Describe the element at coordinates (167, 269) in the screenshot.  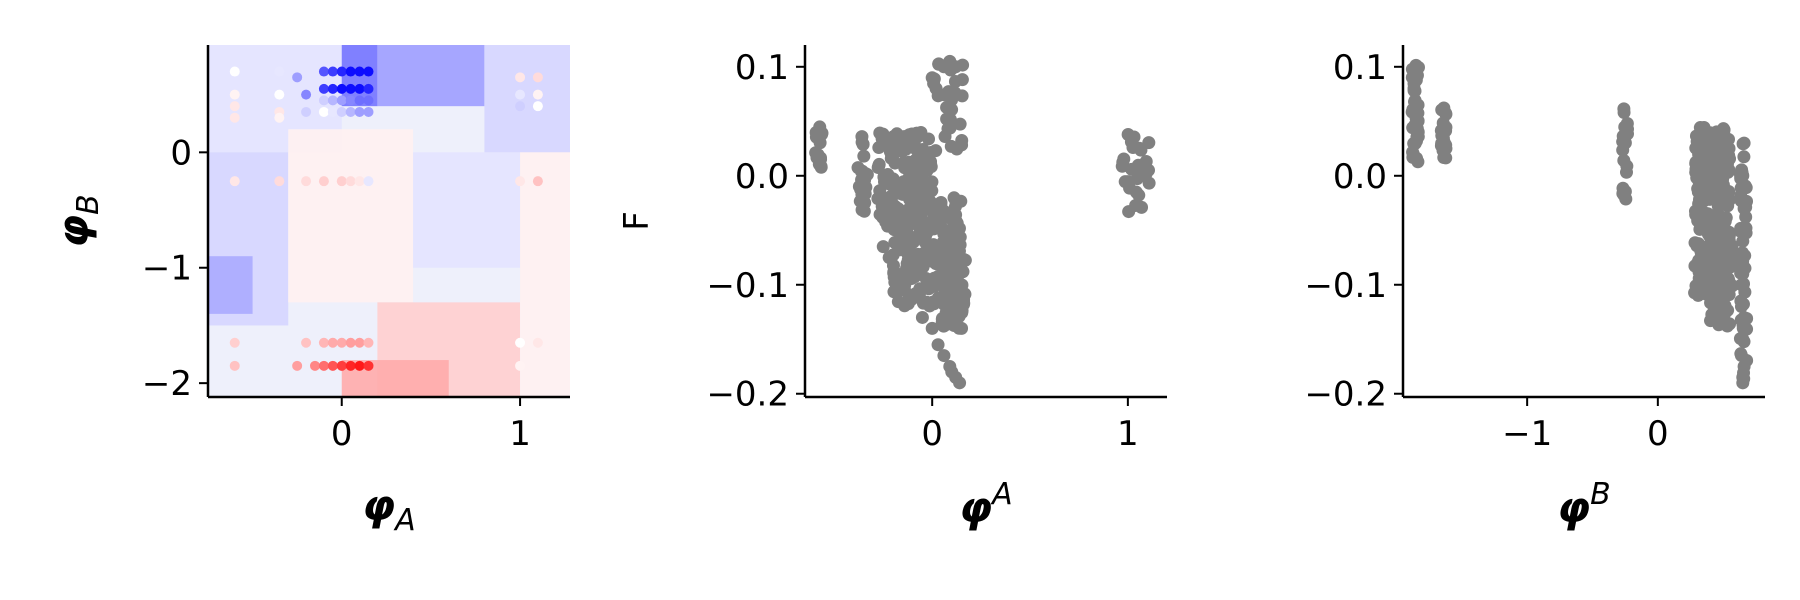
I see `heatmap-y-tick-label: −1` at that location.